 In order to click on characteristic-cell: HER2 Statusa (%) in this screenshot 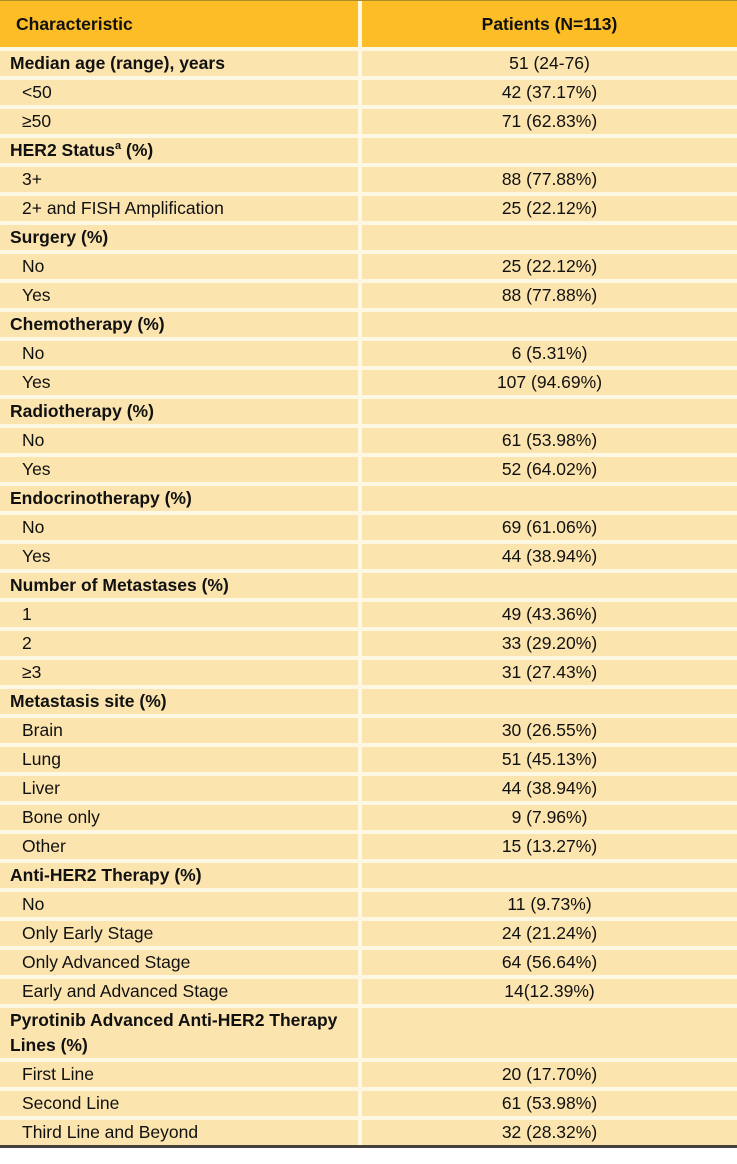, I will do `click(179, 150)`.